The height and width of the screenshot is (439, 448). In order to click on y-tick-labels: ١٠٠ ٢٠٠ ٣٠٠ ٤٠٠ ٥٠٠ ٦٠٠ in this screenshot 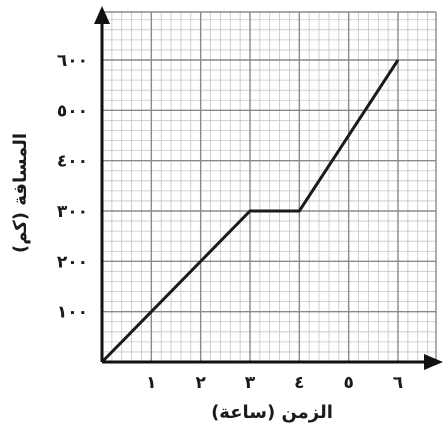, I will do `click(72, 187)`.